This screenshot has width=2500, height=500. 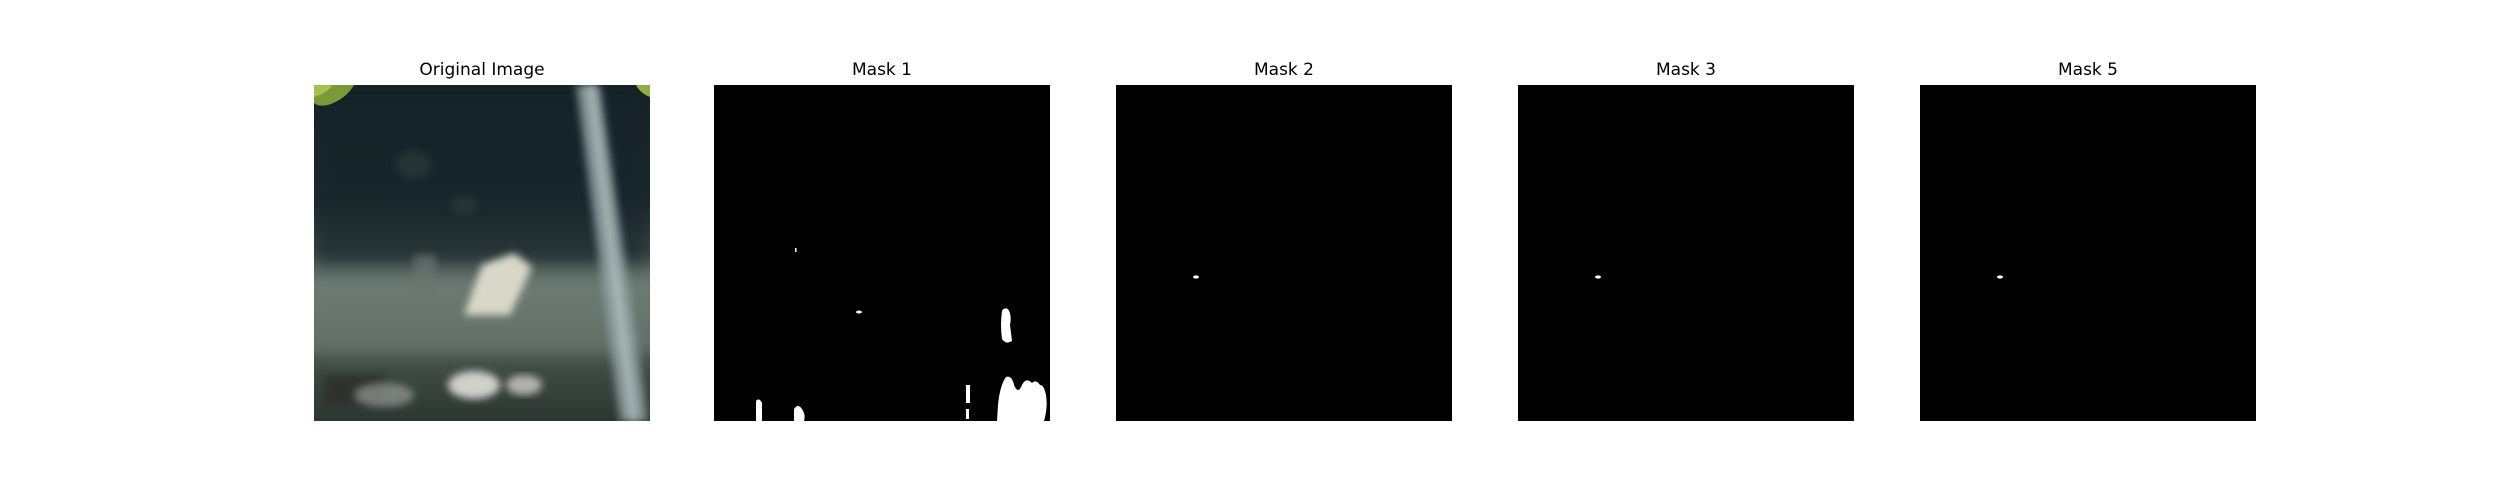 I want to click on mask-2-drawing, so click(x=1284, y=253).